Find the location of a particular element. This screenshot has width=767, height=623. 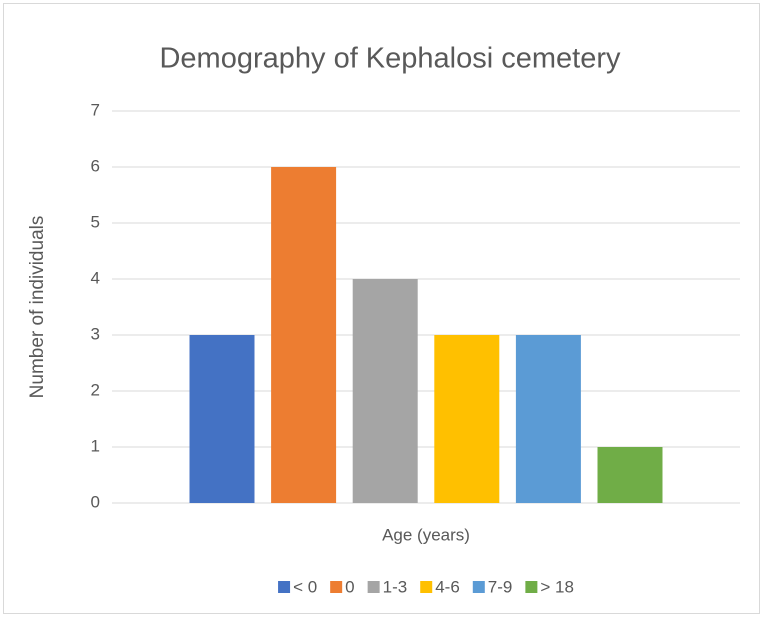

y-tick-label: 1 is located at coordinates (95, 445).